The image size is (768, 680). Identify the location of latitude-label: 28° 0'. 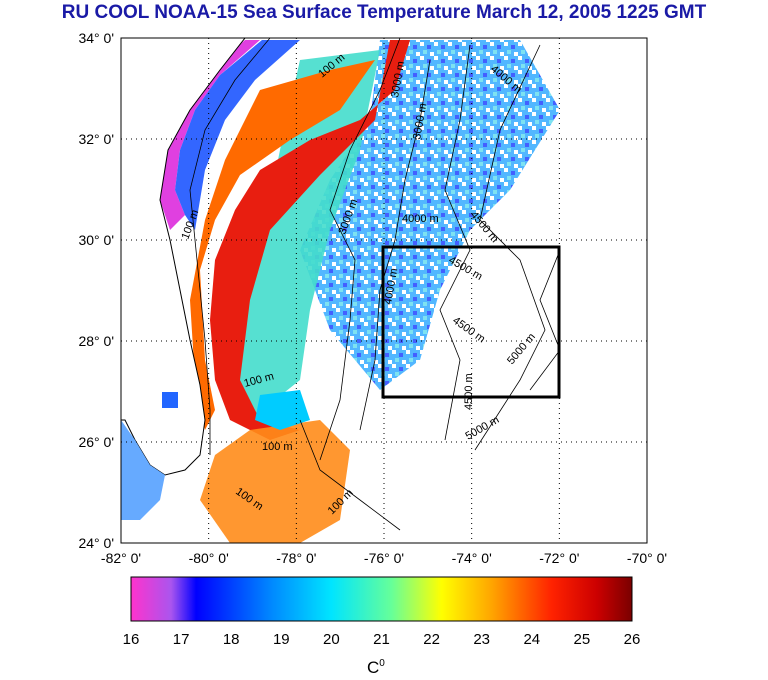
(96, 341).